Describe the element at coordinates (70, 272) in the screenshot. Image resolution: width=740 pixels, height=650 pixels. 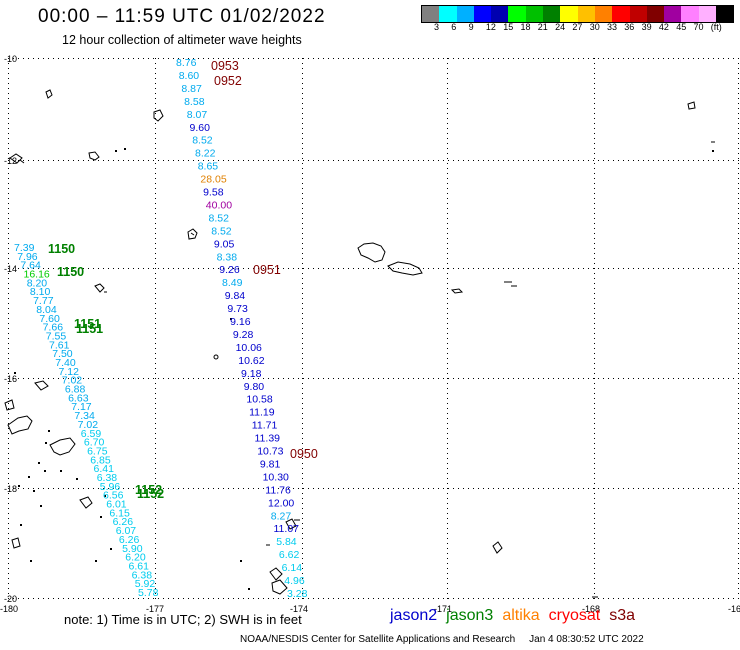
I see `pass-time: 1150` at that location.